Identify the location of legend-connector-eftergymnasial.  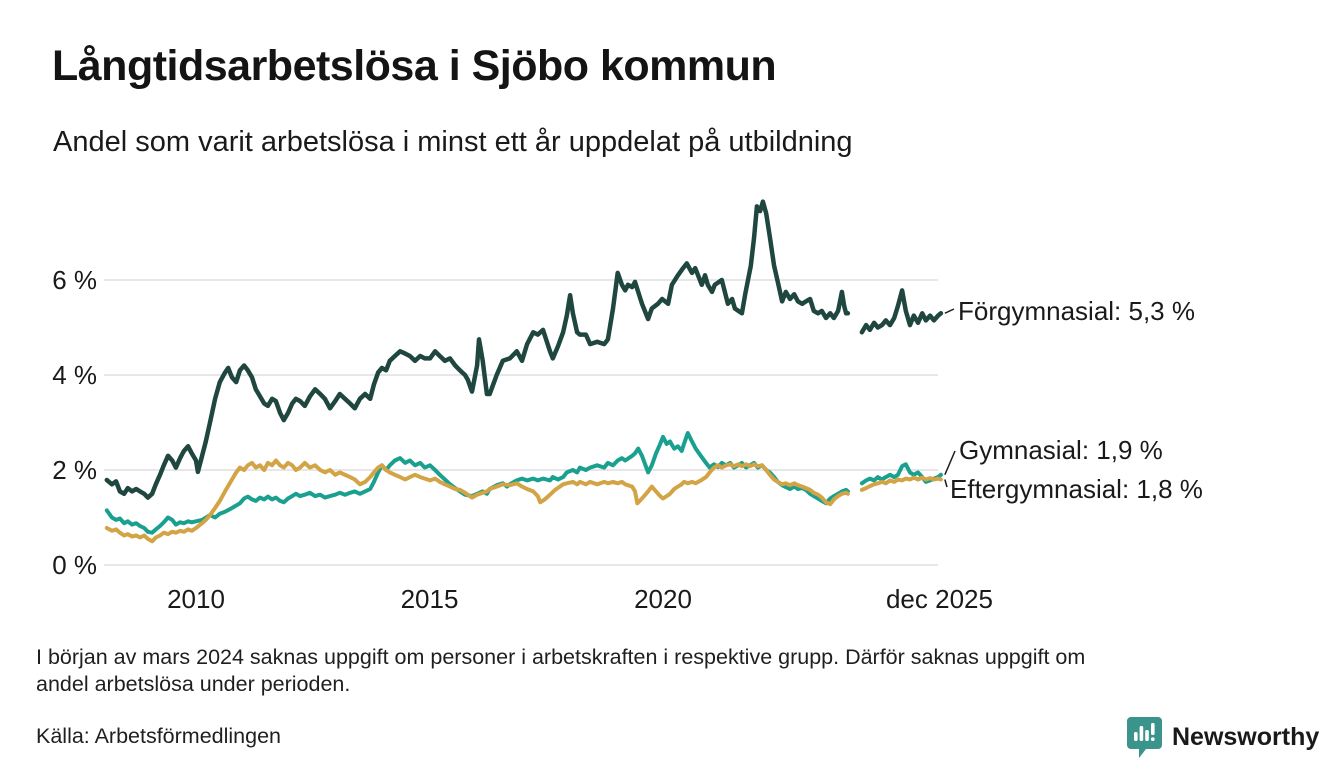
(946, 483).